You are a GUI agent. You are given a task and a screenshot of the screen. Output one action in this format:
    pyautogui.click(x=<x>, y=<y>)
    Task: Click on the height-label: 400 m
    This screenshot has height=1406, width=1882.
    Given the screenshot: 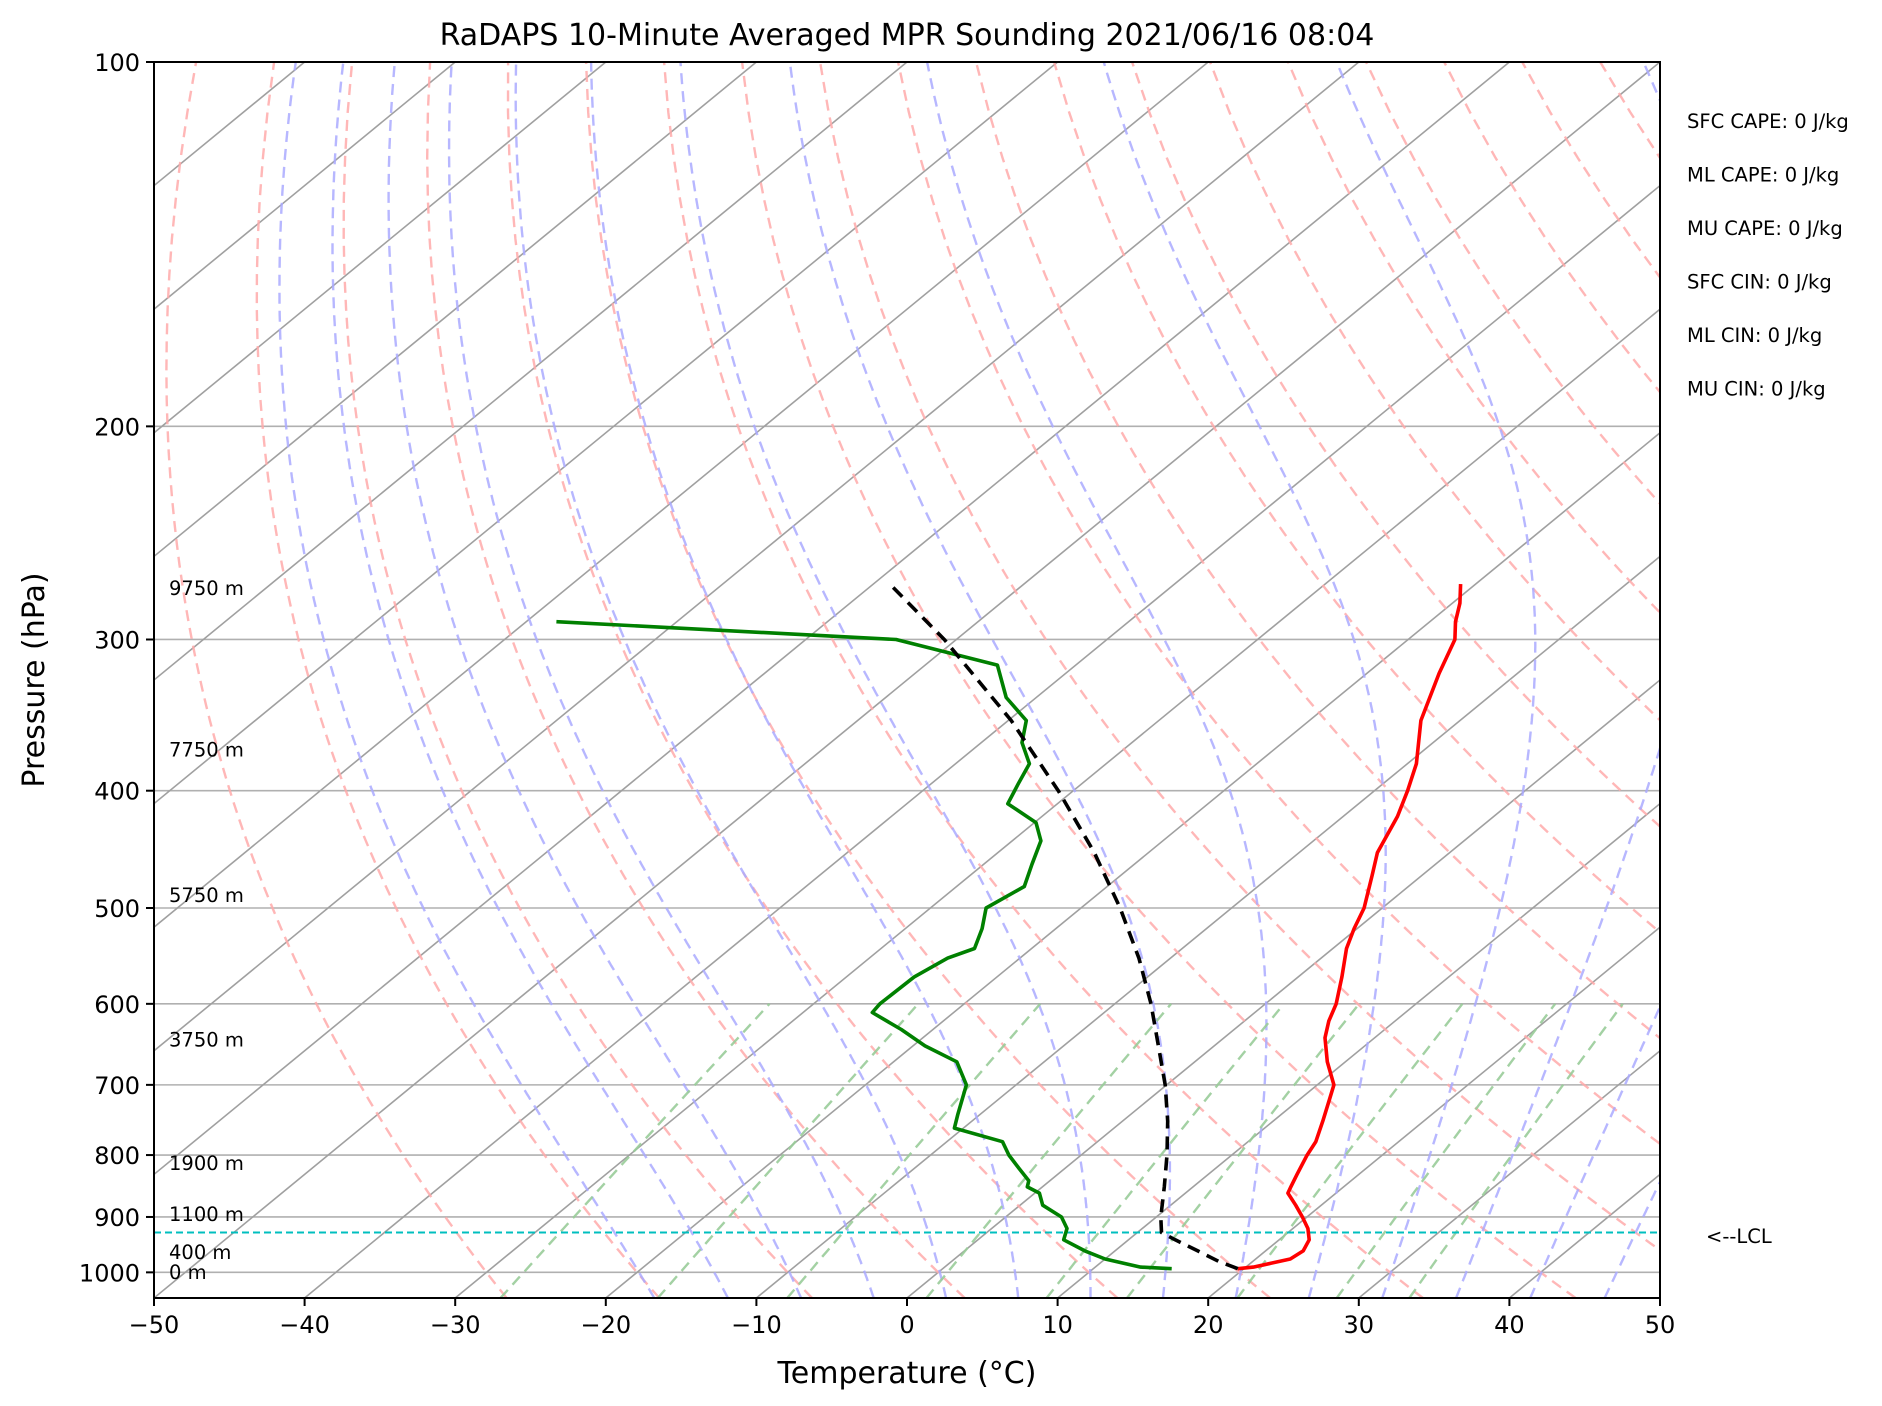 What is the action you would take?
    pyautogui.click(x=200, y=1252)
    